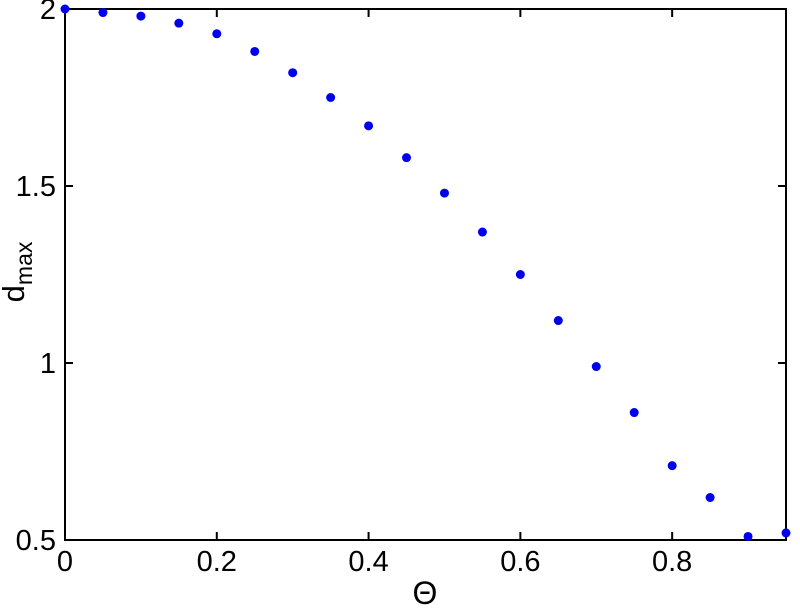 This screenshot has height=612, width=800. I want to click on x-axis-label: Θ, so click(425, 593).